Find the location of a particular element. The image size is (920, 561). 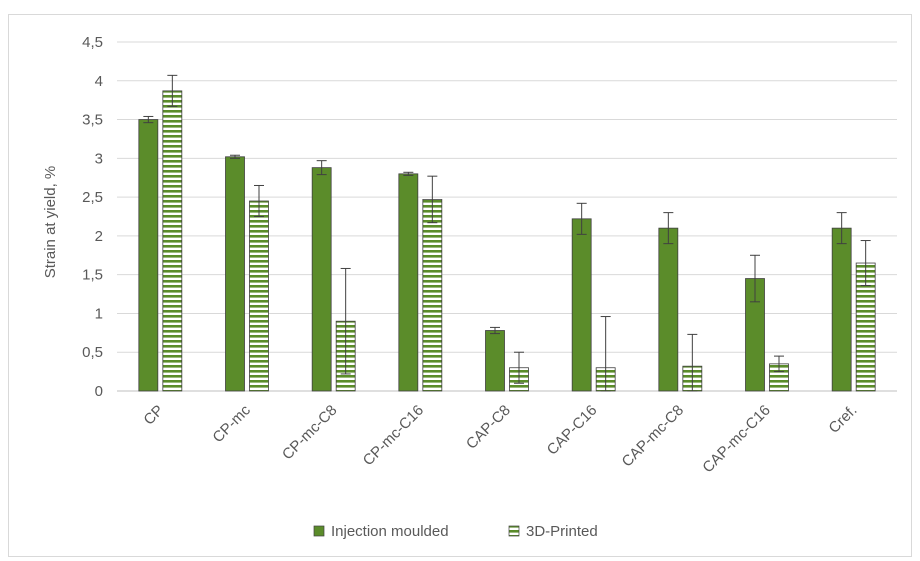

bar-3d-printed-cp-mc is located at coordinates (259, 296).